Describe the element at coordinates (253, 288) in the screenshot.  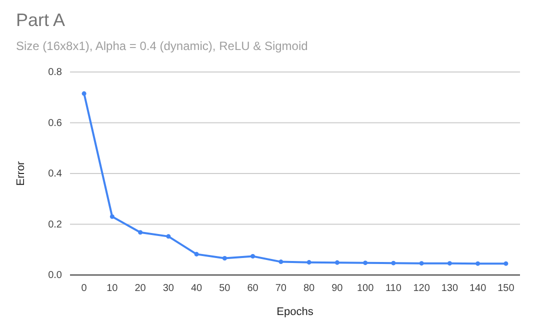
I see `x-tick-label: 60` at that location.